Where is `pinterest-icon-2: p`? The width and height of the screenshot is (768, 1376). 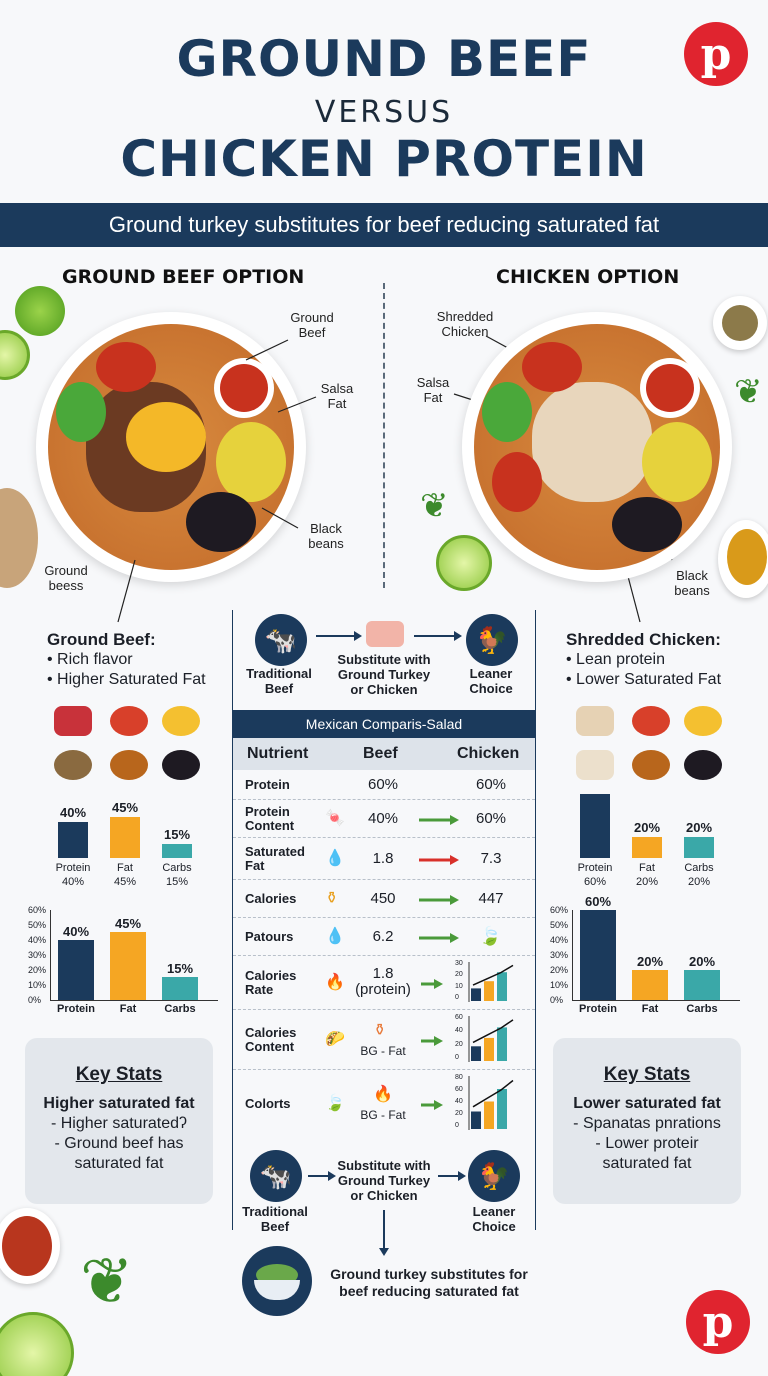
pinterest-icon-2: p is located at coordinates (718, 1322).